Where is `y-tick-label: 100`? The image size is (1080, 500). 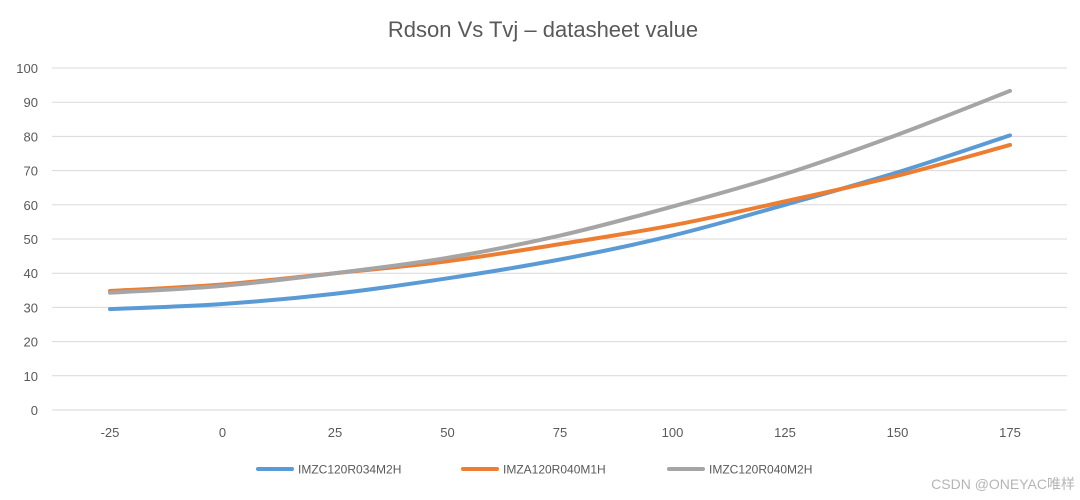 y-tick-label: 100 is located at coordinates (27, 68).